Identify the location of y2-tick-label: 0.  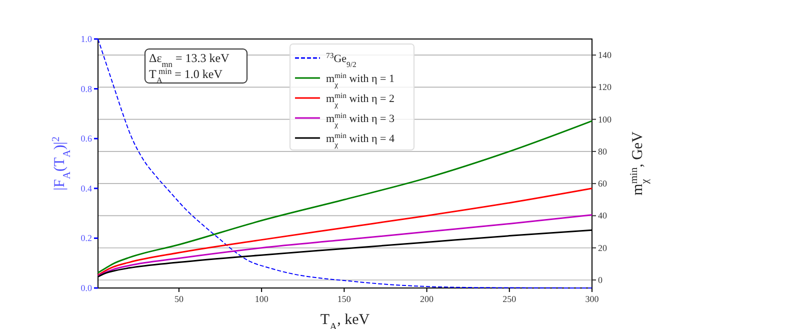
(600, 279).